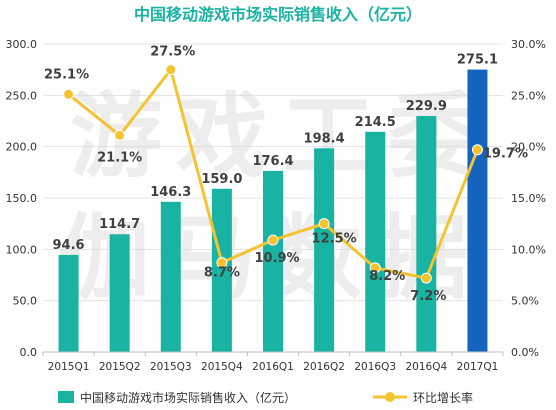 The height and width of the screenshot is (410, 556). What do you see at coordinates (443, 397) in the screenshot?
I see `legend-line-label: 环比增长率` at bounding box center [443, 397].